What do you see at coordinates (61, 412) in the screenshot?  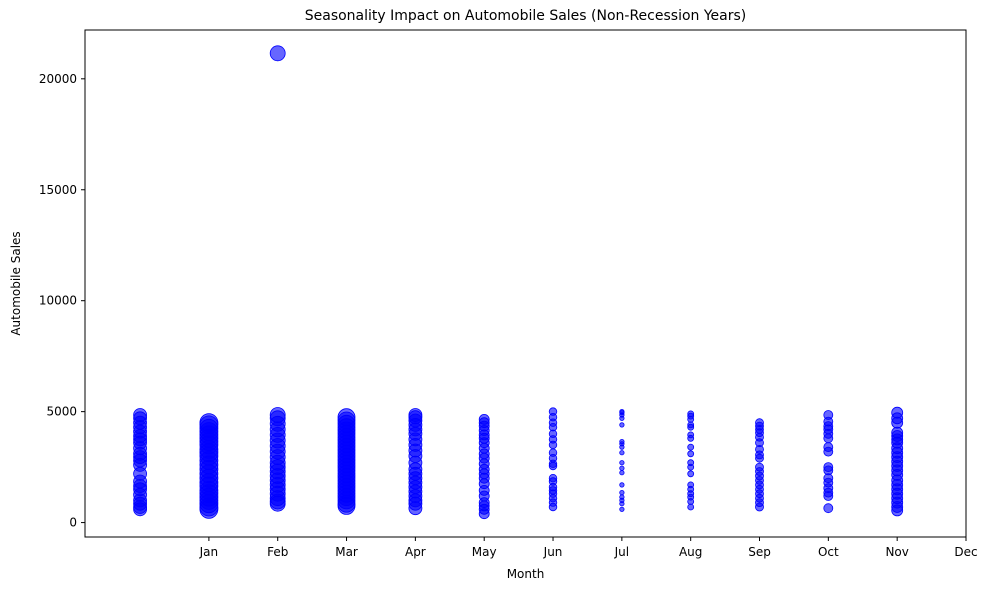 I see `y-tick-label: 5000` at bounding box center [61, 412].